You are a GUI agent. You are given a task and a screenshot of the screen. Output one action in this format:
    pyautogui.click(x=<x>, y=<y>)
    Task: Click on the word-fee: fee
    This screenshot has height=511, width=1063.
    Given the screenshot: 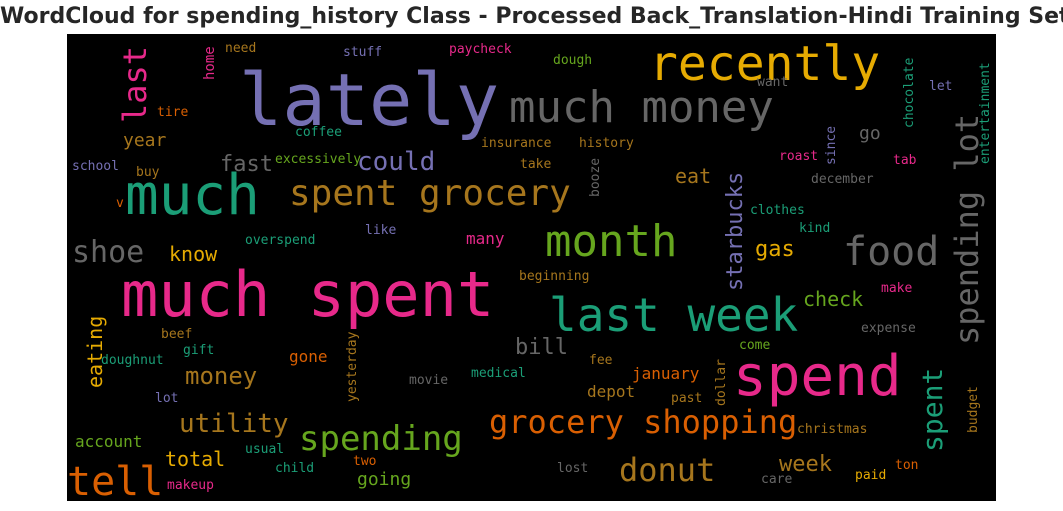 What is the action you would take?
    pyautogui.click(x=601, y=360)
    